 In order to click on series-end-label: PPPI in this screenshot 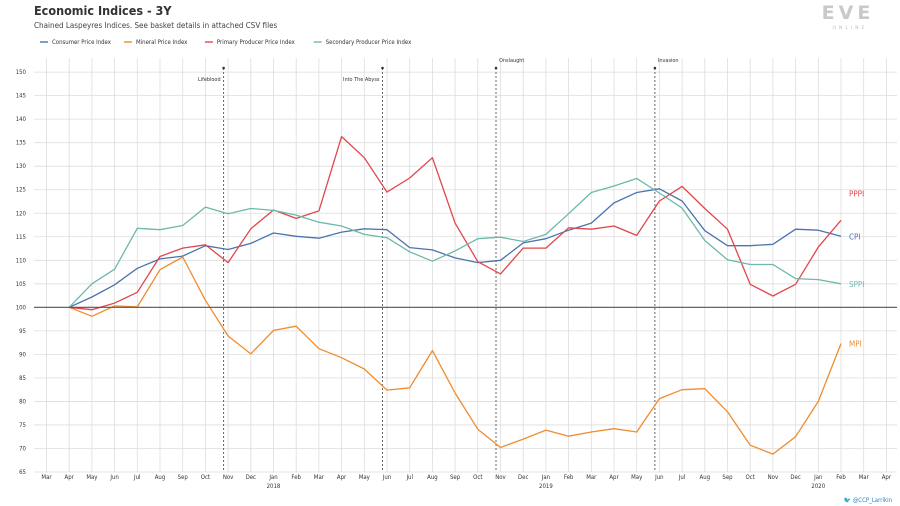, I will do `click(856, 193)`.